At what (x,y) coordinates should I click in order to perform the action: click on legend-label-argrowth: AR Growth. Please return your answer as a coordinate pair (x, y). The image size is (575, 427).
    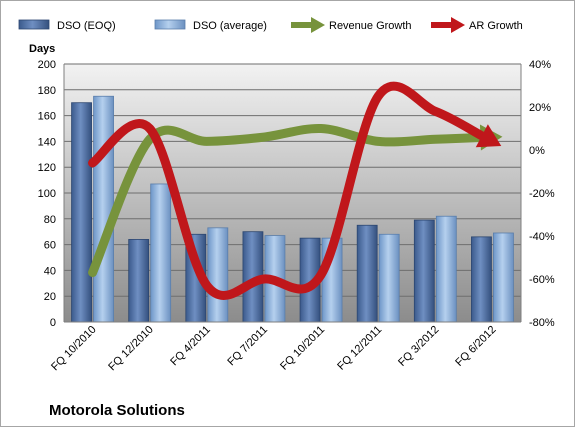
    Looking at the image, I should click on (496, 26).